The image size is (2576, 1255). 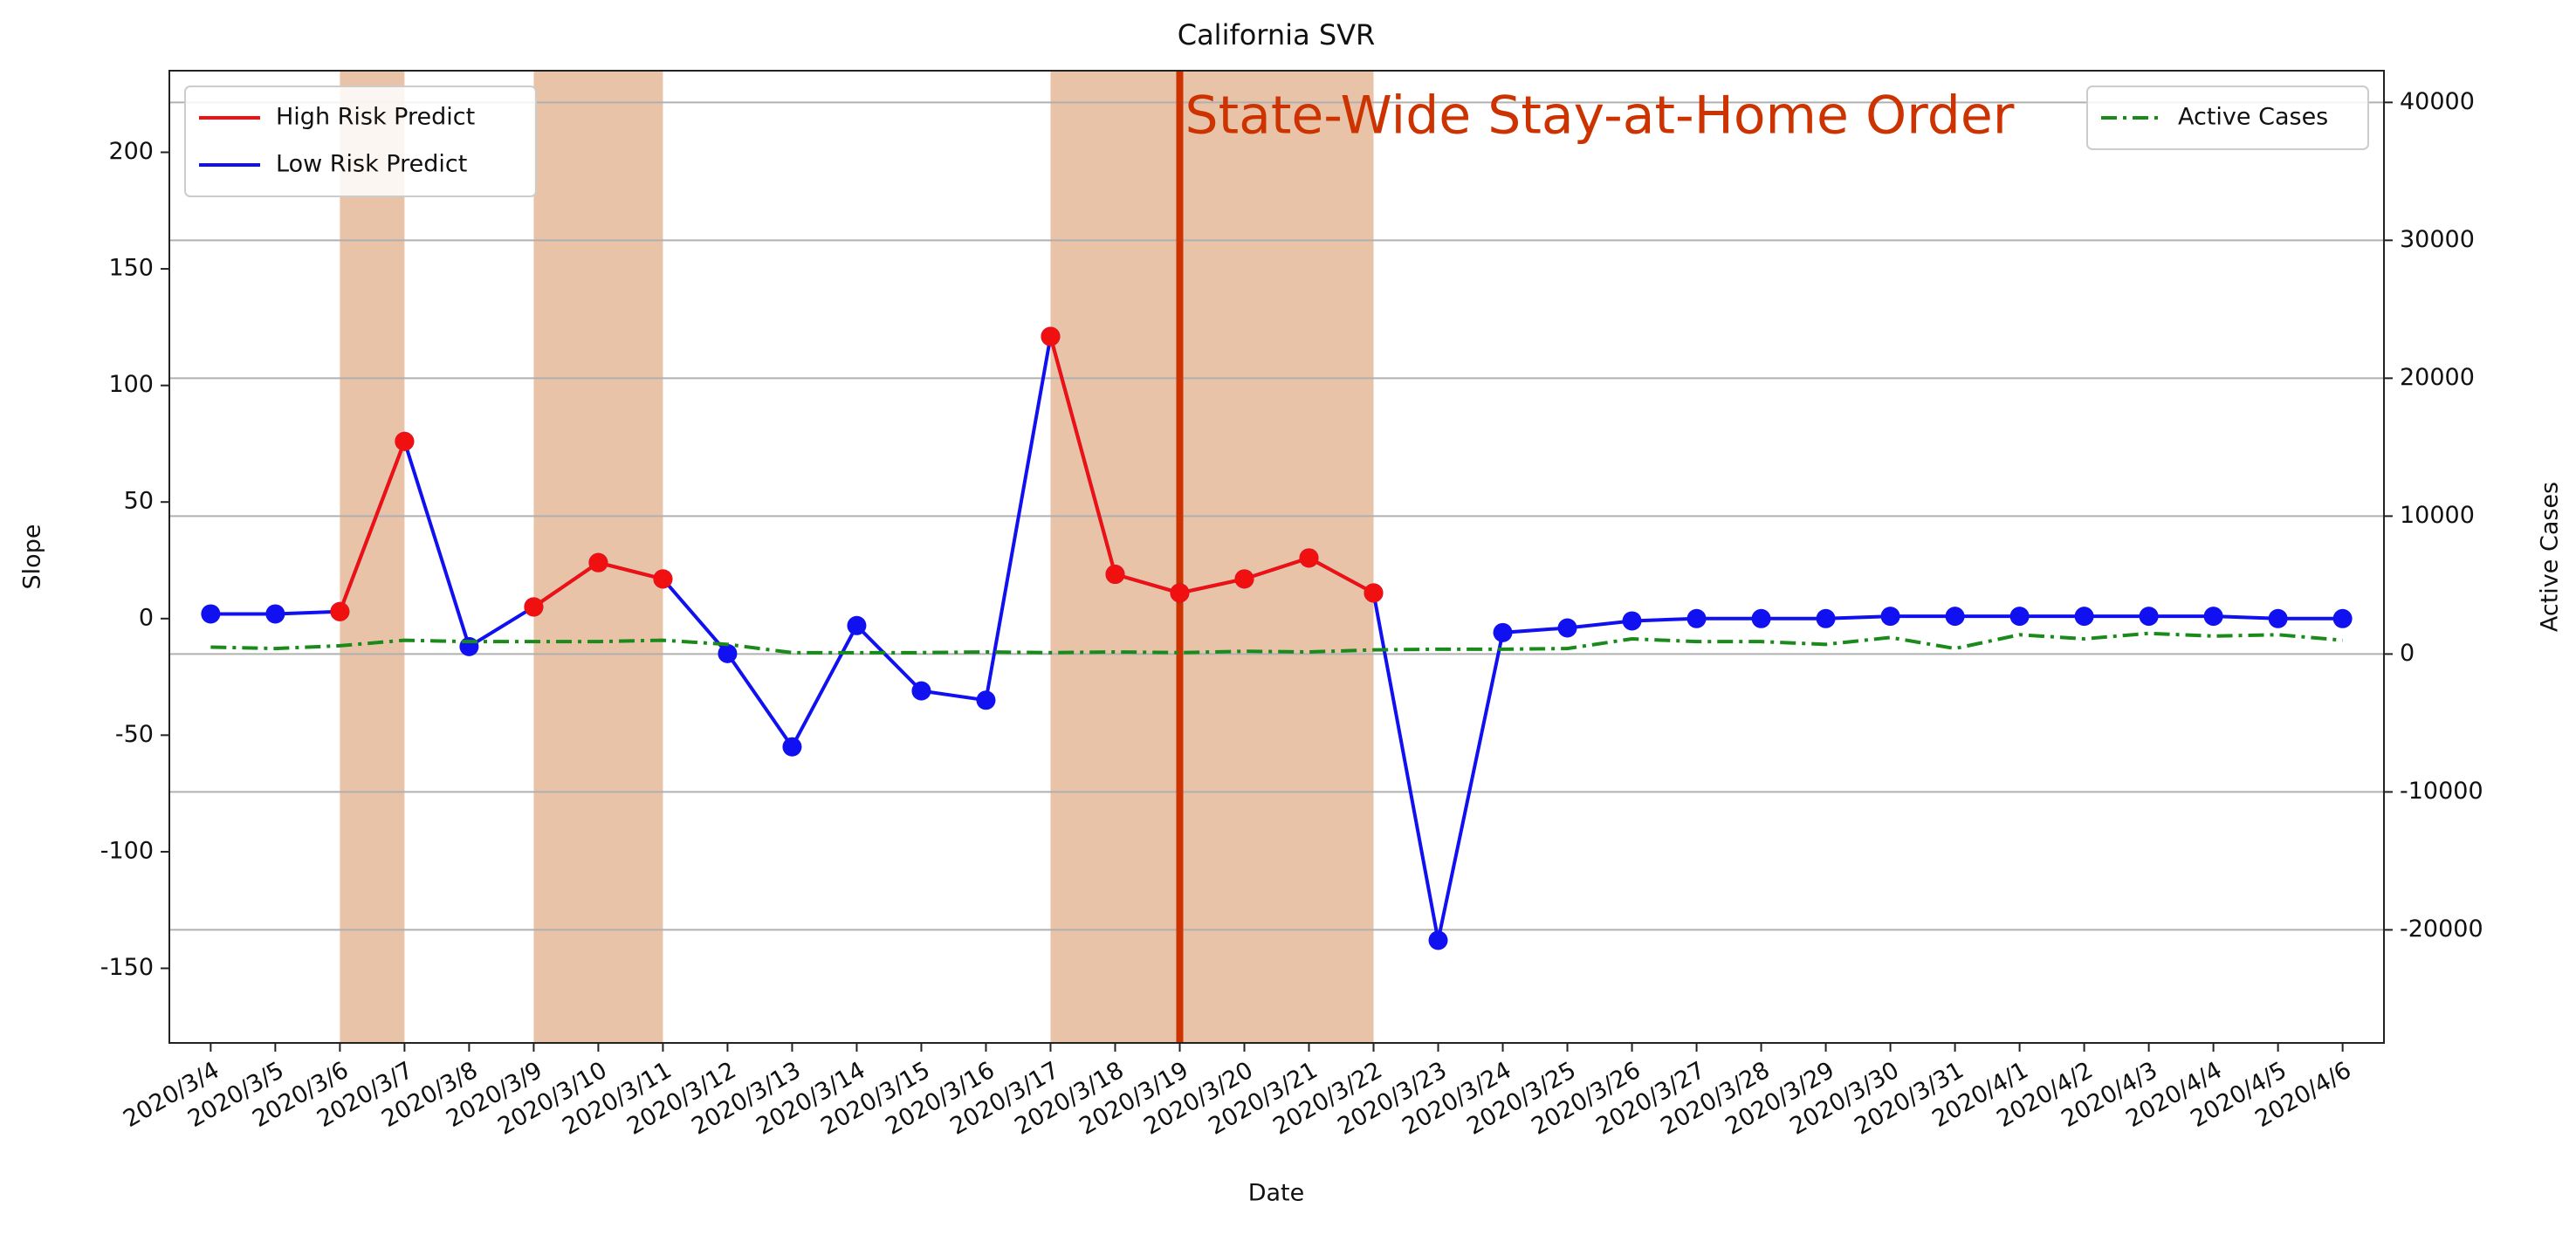 I want to click on y2-axis-label: Active Cases, so click(x=2551, y=557).